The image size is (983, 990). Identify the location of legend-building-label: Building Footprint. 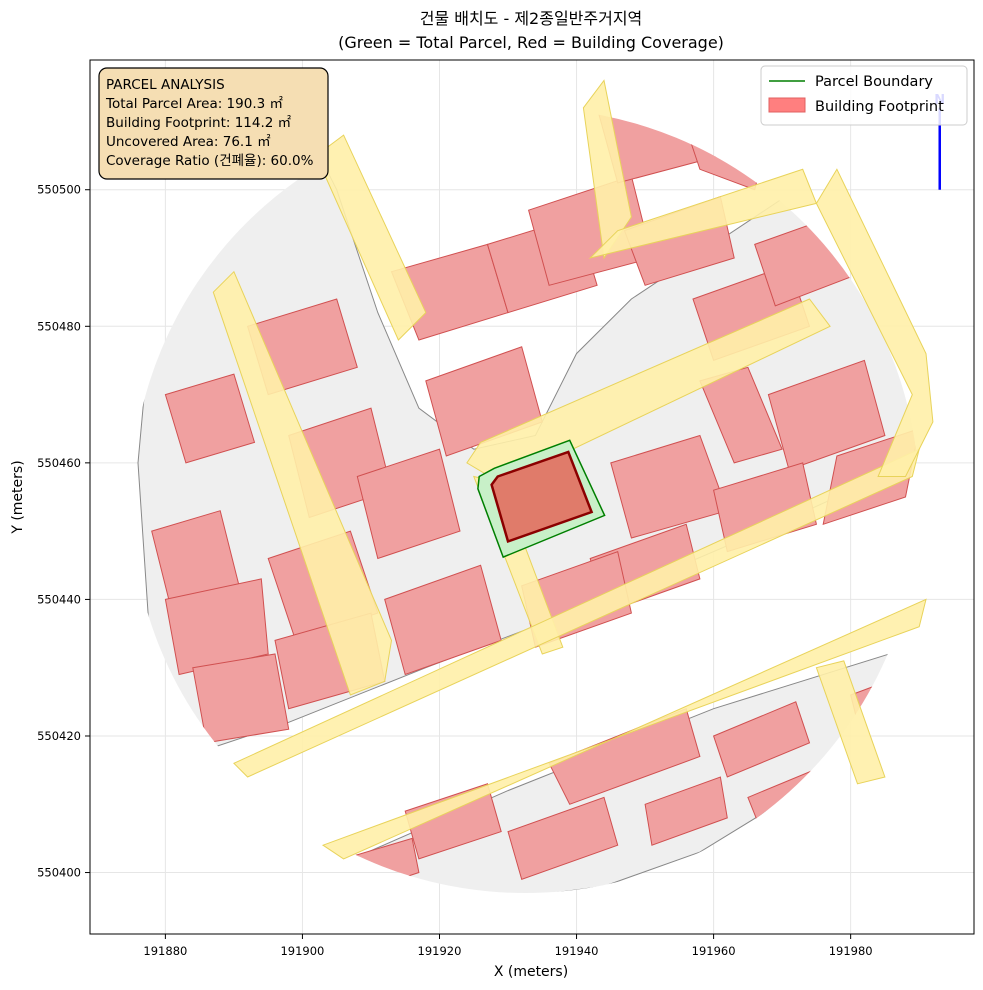
(879, 107).